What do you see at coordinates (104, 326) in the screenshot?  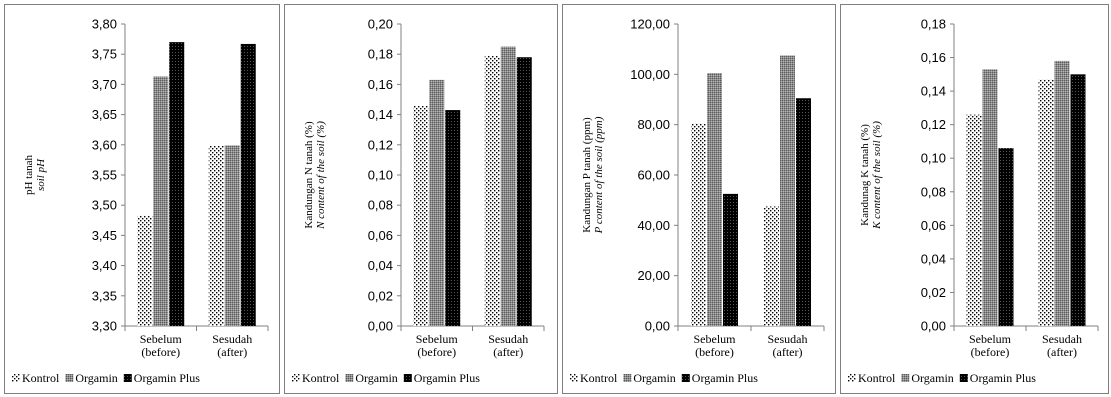 I see `y-tick-label: 3,30` at bounding box center [104, 326].